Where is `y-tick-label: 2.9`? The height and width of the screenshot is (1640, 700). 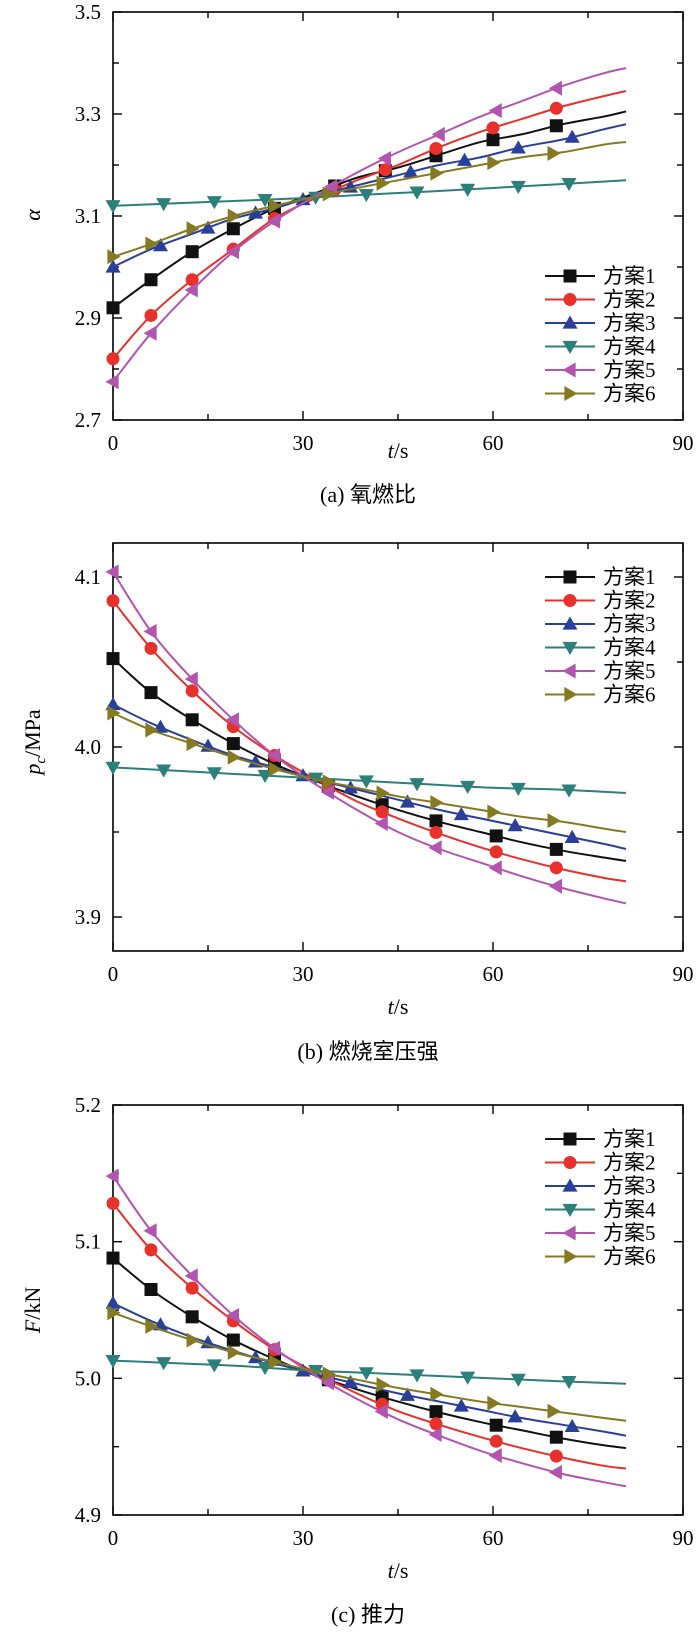
y-tick-label: 2.9 is located at coordinates (88, 318).